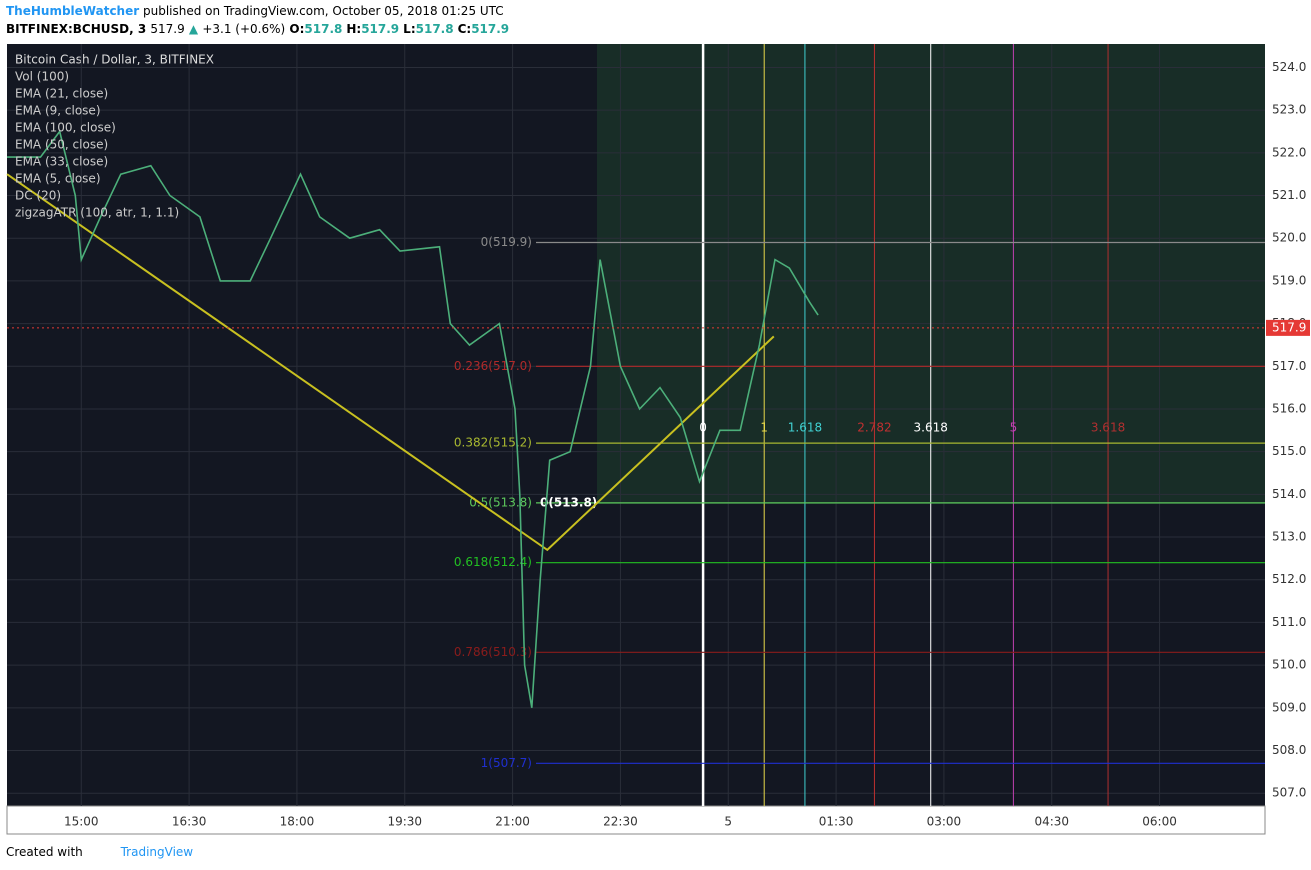 This screenshot has width=1311, height=870. Describe the element at coordinates (493, 652) in the screenshot. I see `fib-level-label: 0.786(510.3)` at that location.